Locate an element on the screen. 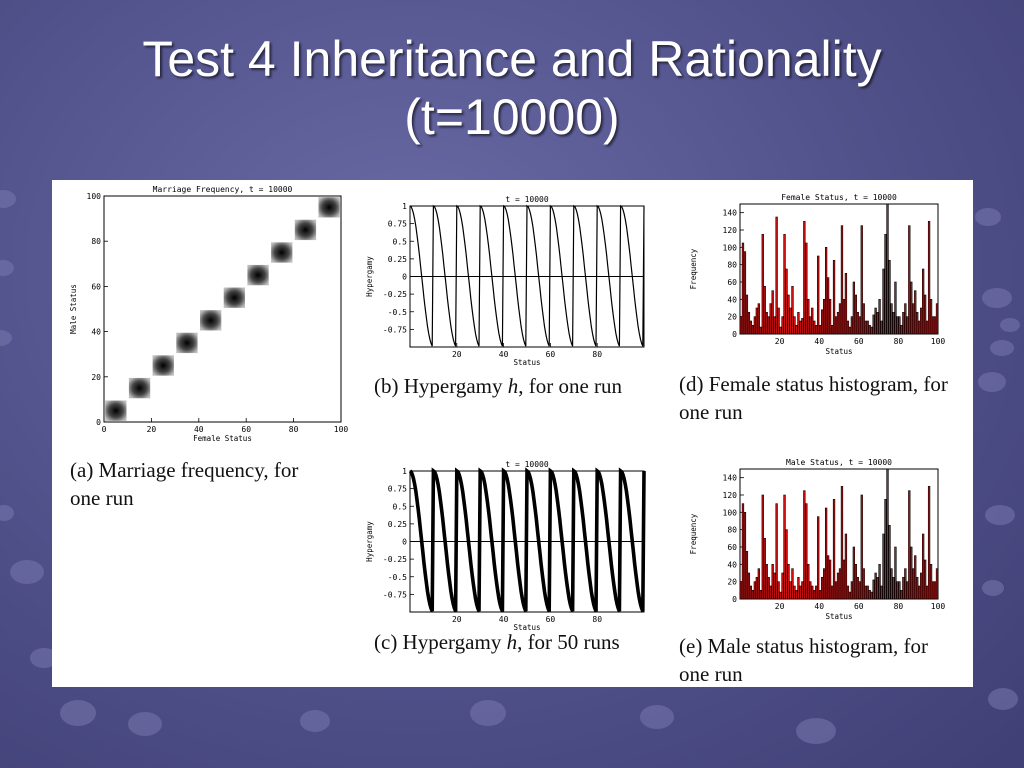 The width and height of the screenshot is (1024, 768). y-axis-label: Male Status is located at coordinates (73, 309).